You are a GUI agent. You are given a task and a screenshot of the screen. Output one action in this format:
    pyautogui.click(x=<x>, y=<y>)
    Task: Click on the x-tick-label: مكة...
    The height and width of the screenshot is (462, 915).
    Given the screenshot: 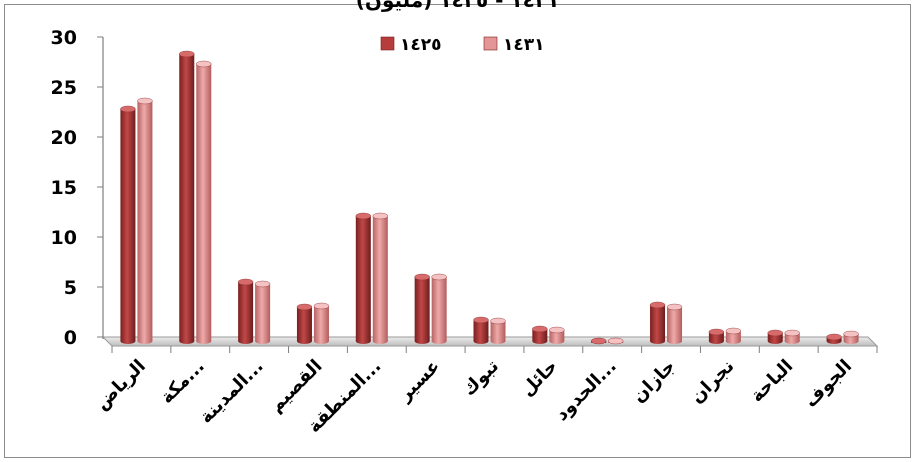 What is the action you would take?
    pyautogui.click(x=182, y=382)
    